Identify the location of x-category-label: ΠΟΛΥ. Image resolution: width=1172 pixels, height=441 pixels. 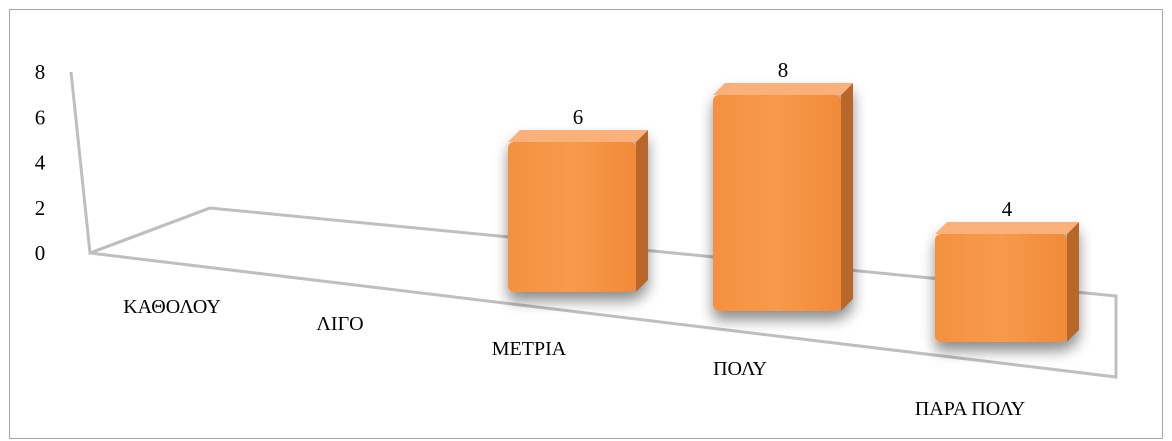
(740, 369).